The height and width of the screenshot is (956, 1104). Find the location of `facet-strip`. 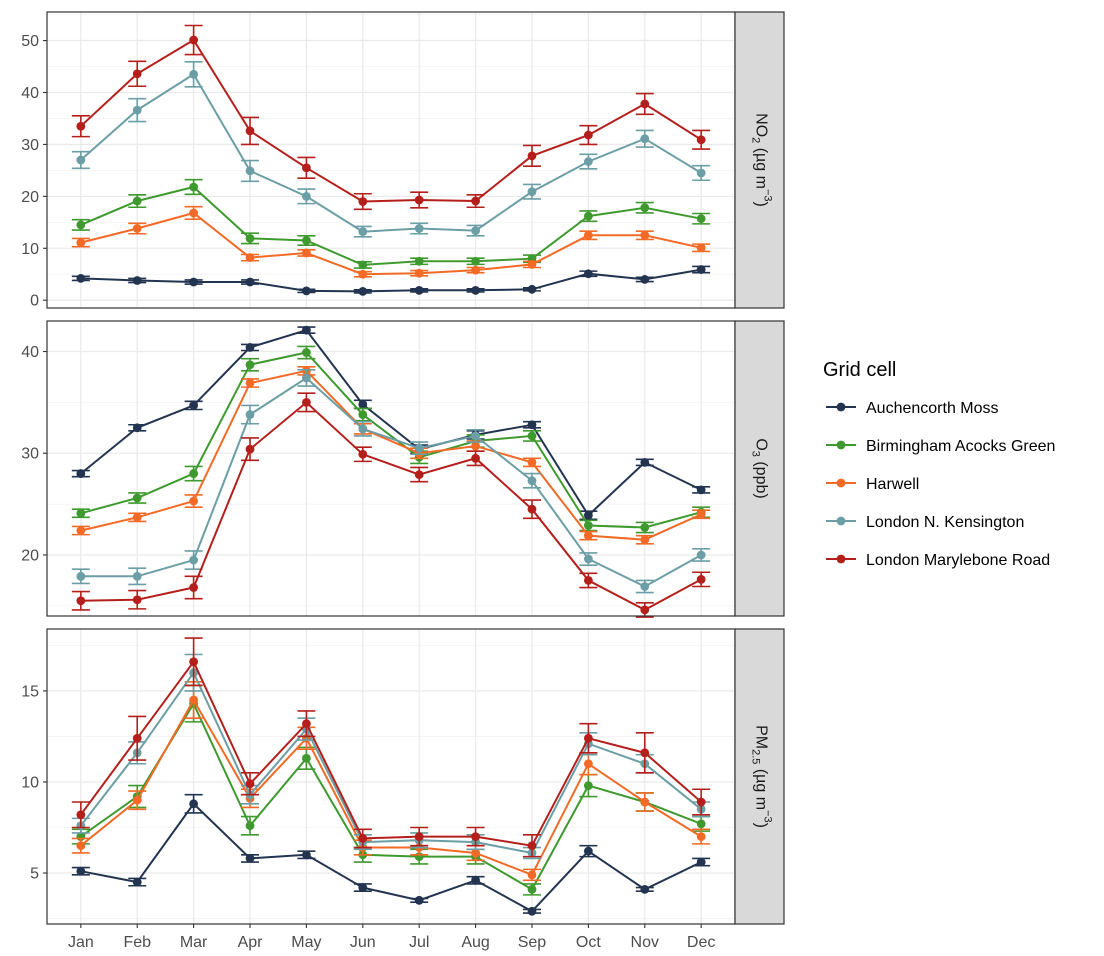

facet-strip is located at coordinates (759, 160).